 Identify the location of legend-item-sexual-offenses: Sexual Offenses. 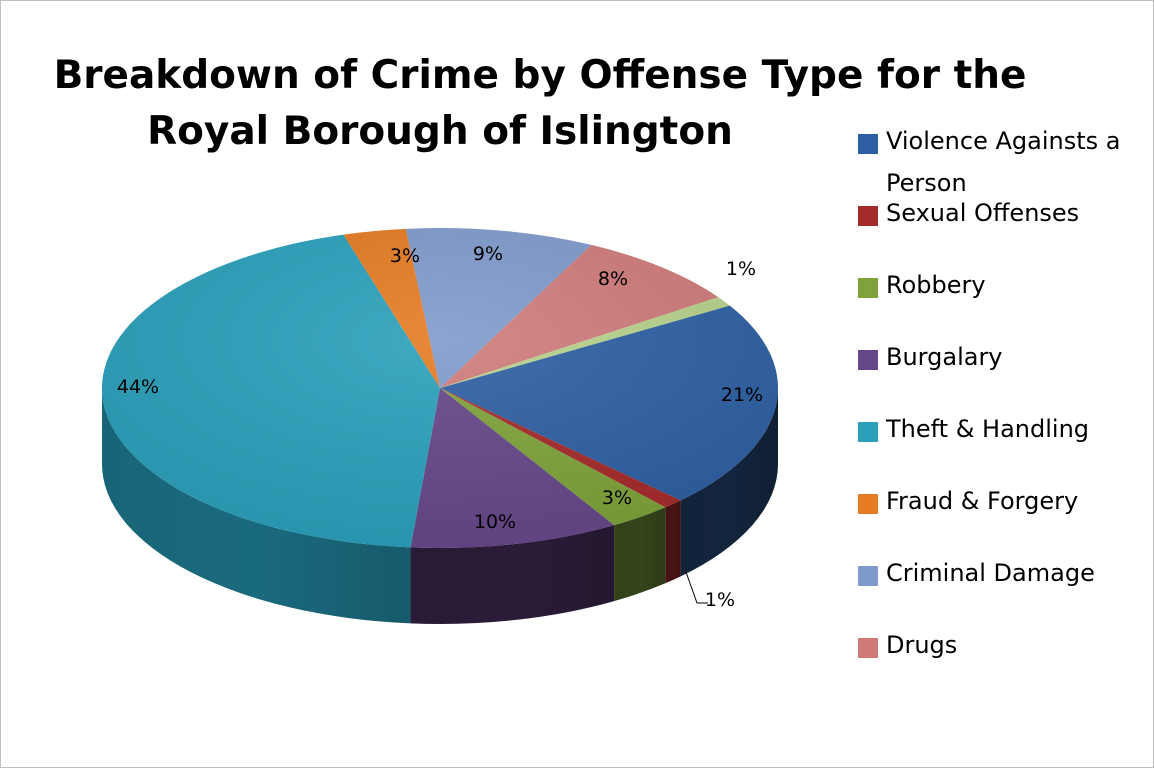
(1003, 213).